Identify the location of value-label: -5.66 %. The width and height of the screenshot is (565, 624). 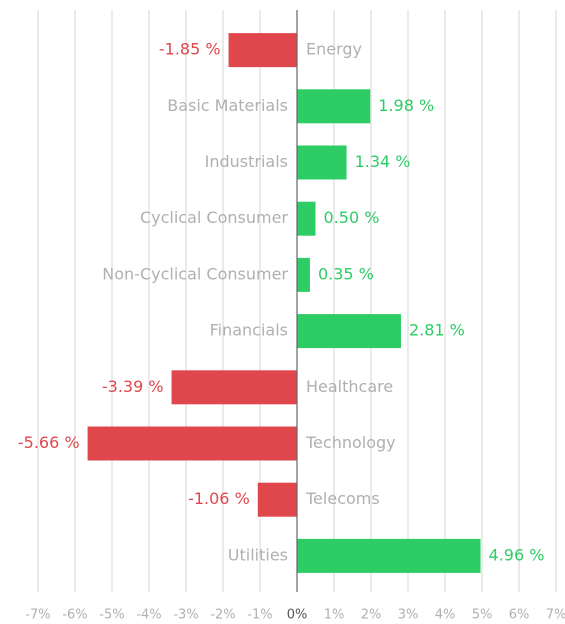
(49, 442).